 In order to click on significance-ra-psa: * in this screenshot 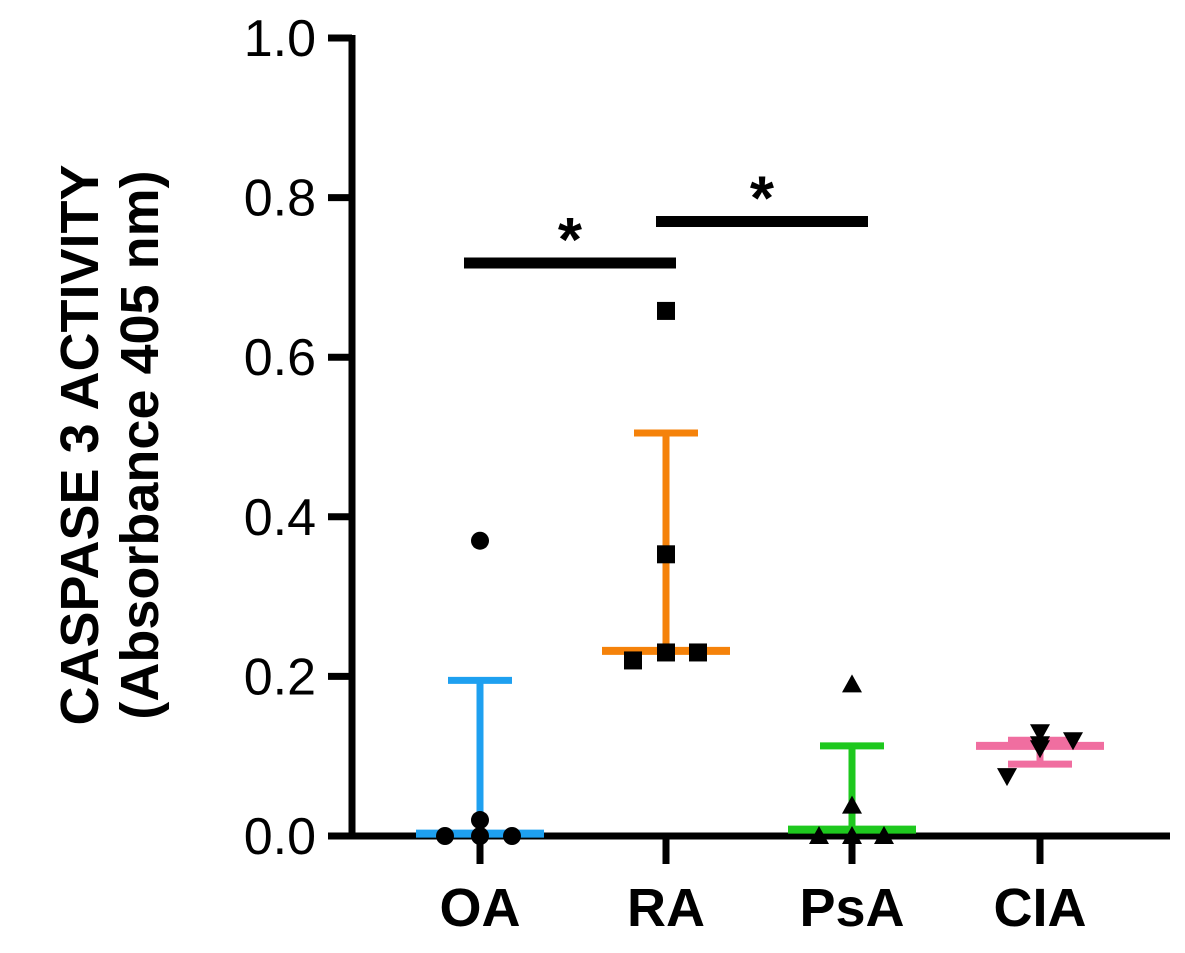, I will do `click(762, 199)`.